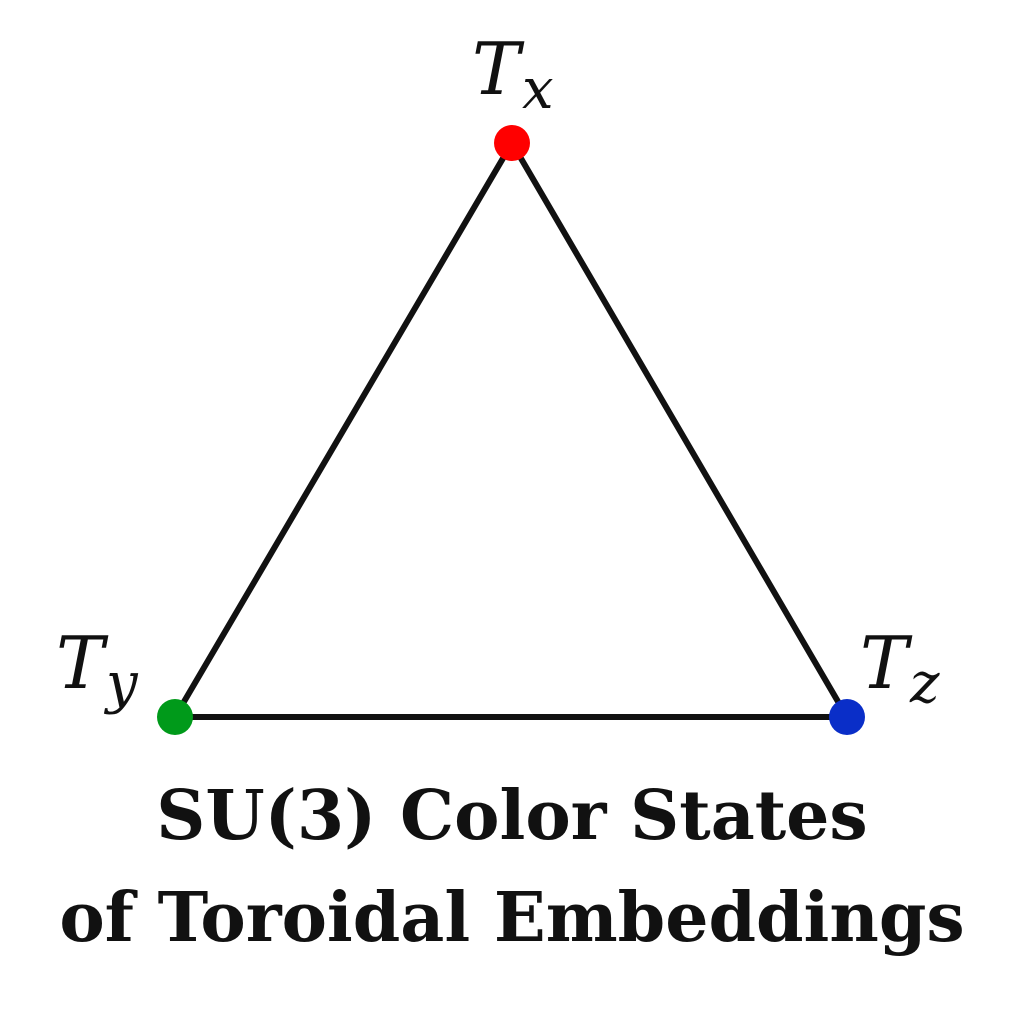 This screenshot has height=1024, width=1024. What do you see at coordinates (512, 918) in the screenshot?
I see `diagram-title-line-2: of Toroidal Embeddings` at bounding box center [512, 918].